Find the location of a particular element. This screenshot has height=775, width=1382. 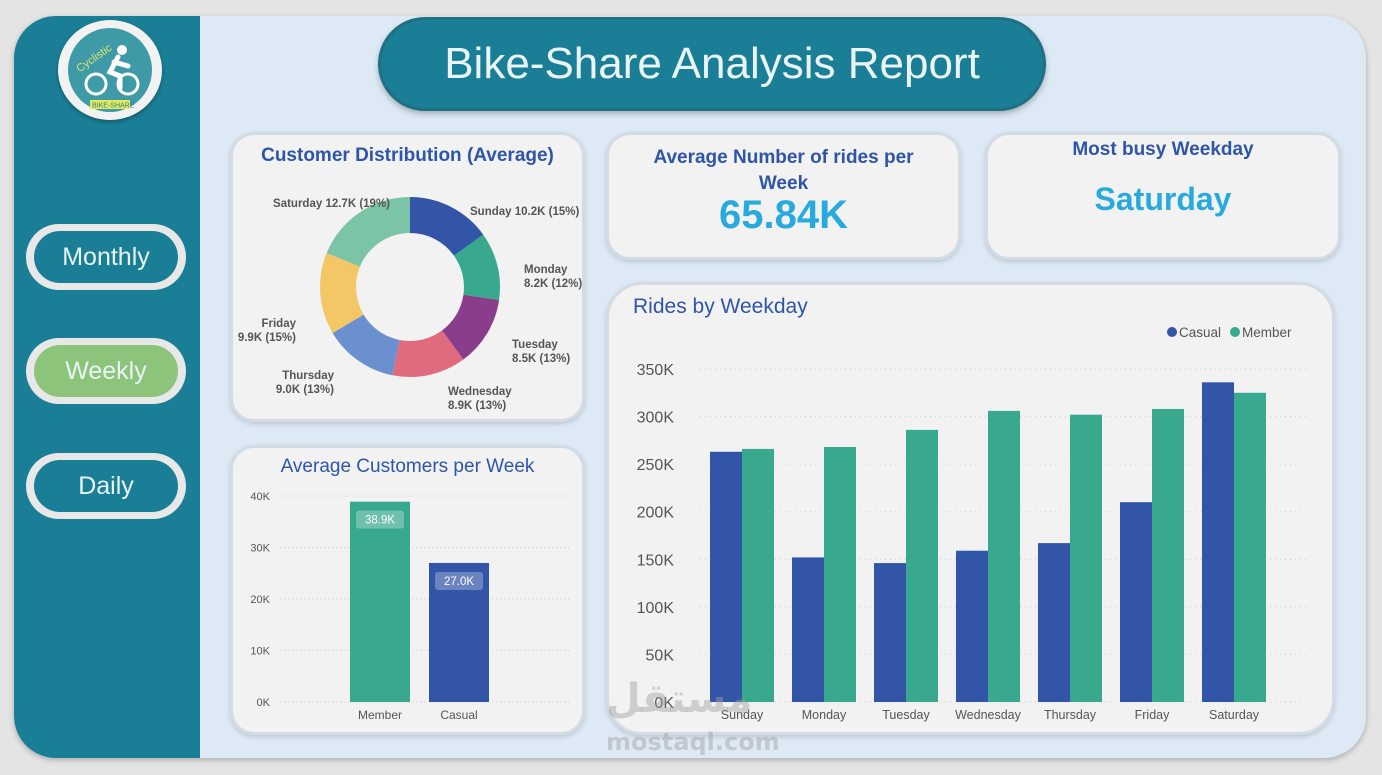

page-title: Bike-Share Analysis Report is located at coordinates (712, 64).